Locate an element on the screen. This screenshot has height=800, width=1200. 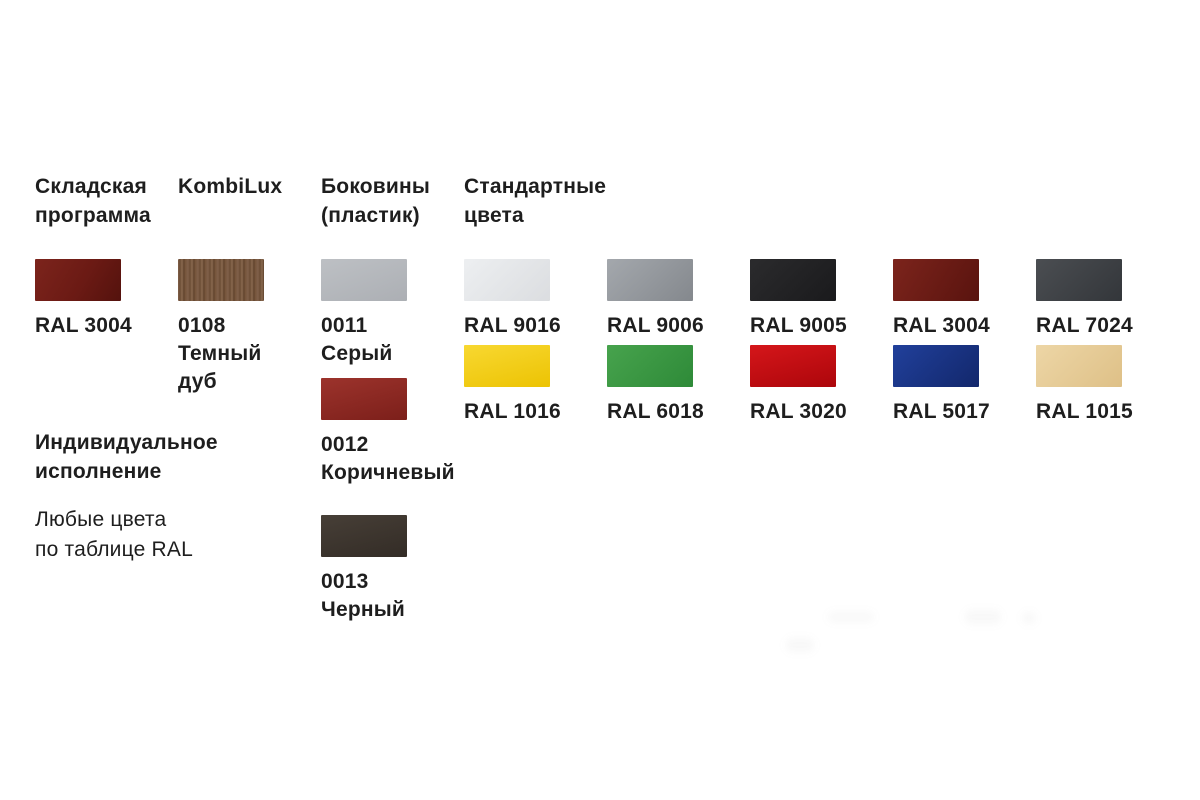
sides-plastic-heading: Боковины (пластик) is located at coordinates (376, 201).